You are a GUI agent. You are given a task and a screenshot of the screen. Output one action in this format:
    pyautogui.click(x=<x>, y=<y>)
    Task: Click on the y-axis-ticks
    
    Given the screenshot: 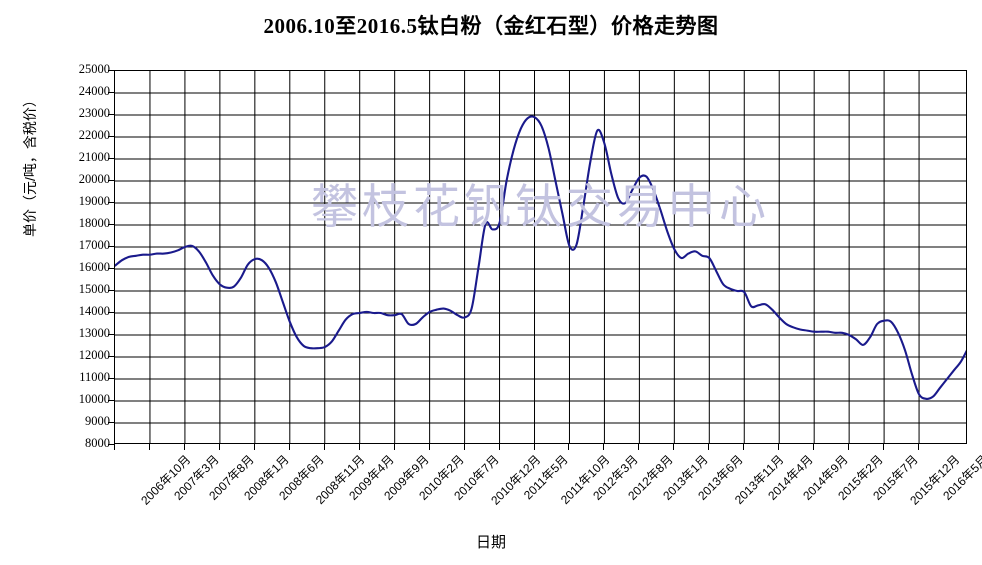 What is the action you would take?
    pyautogui.click(x=112, y=282)
    